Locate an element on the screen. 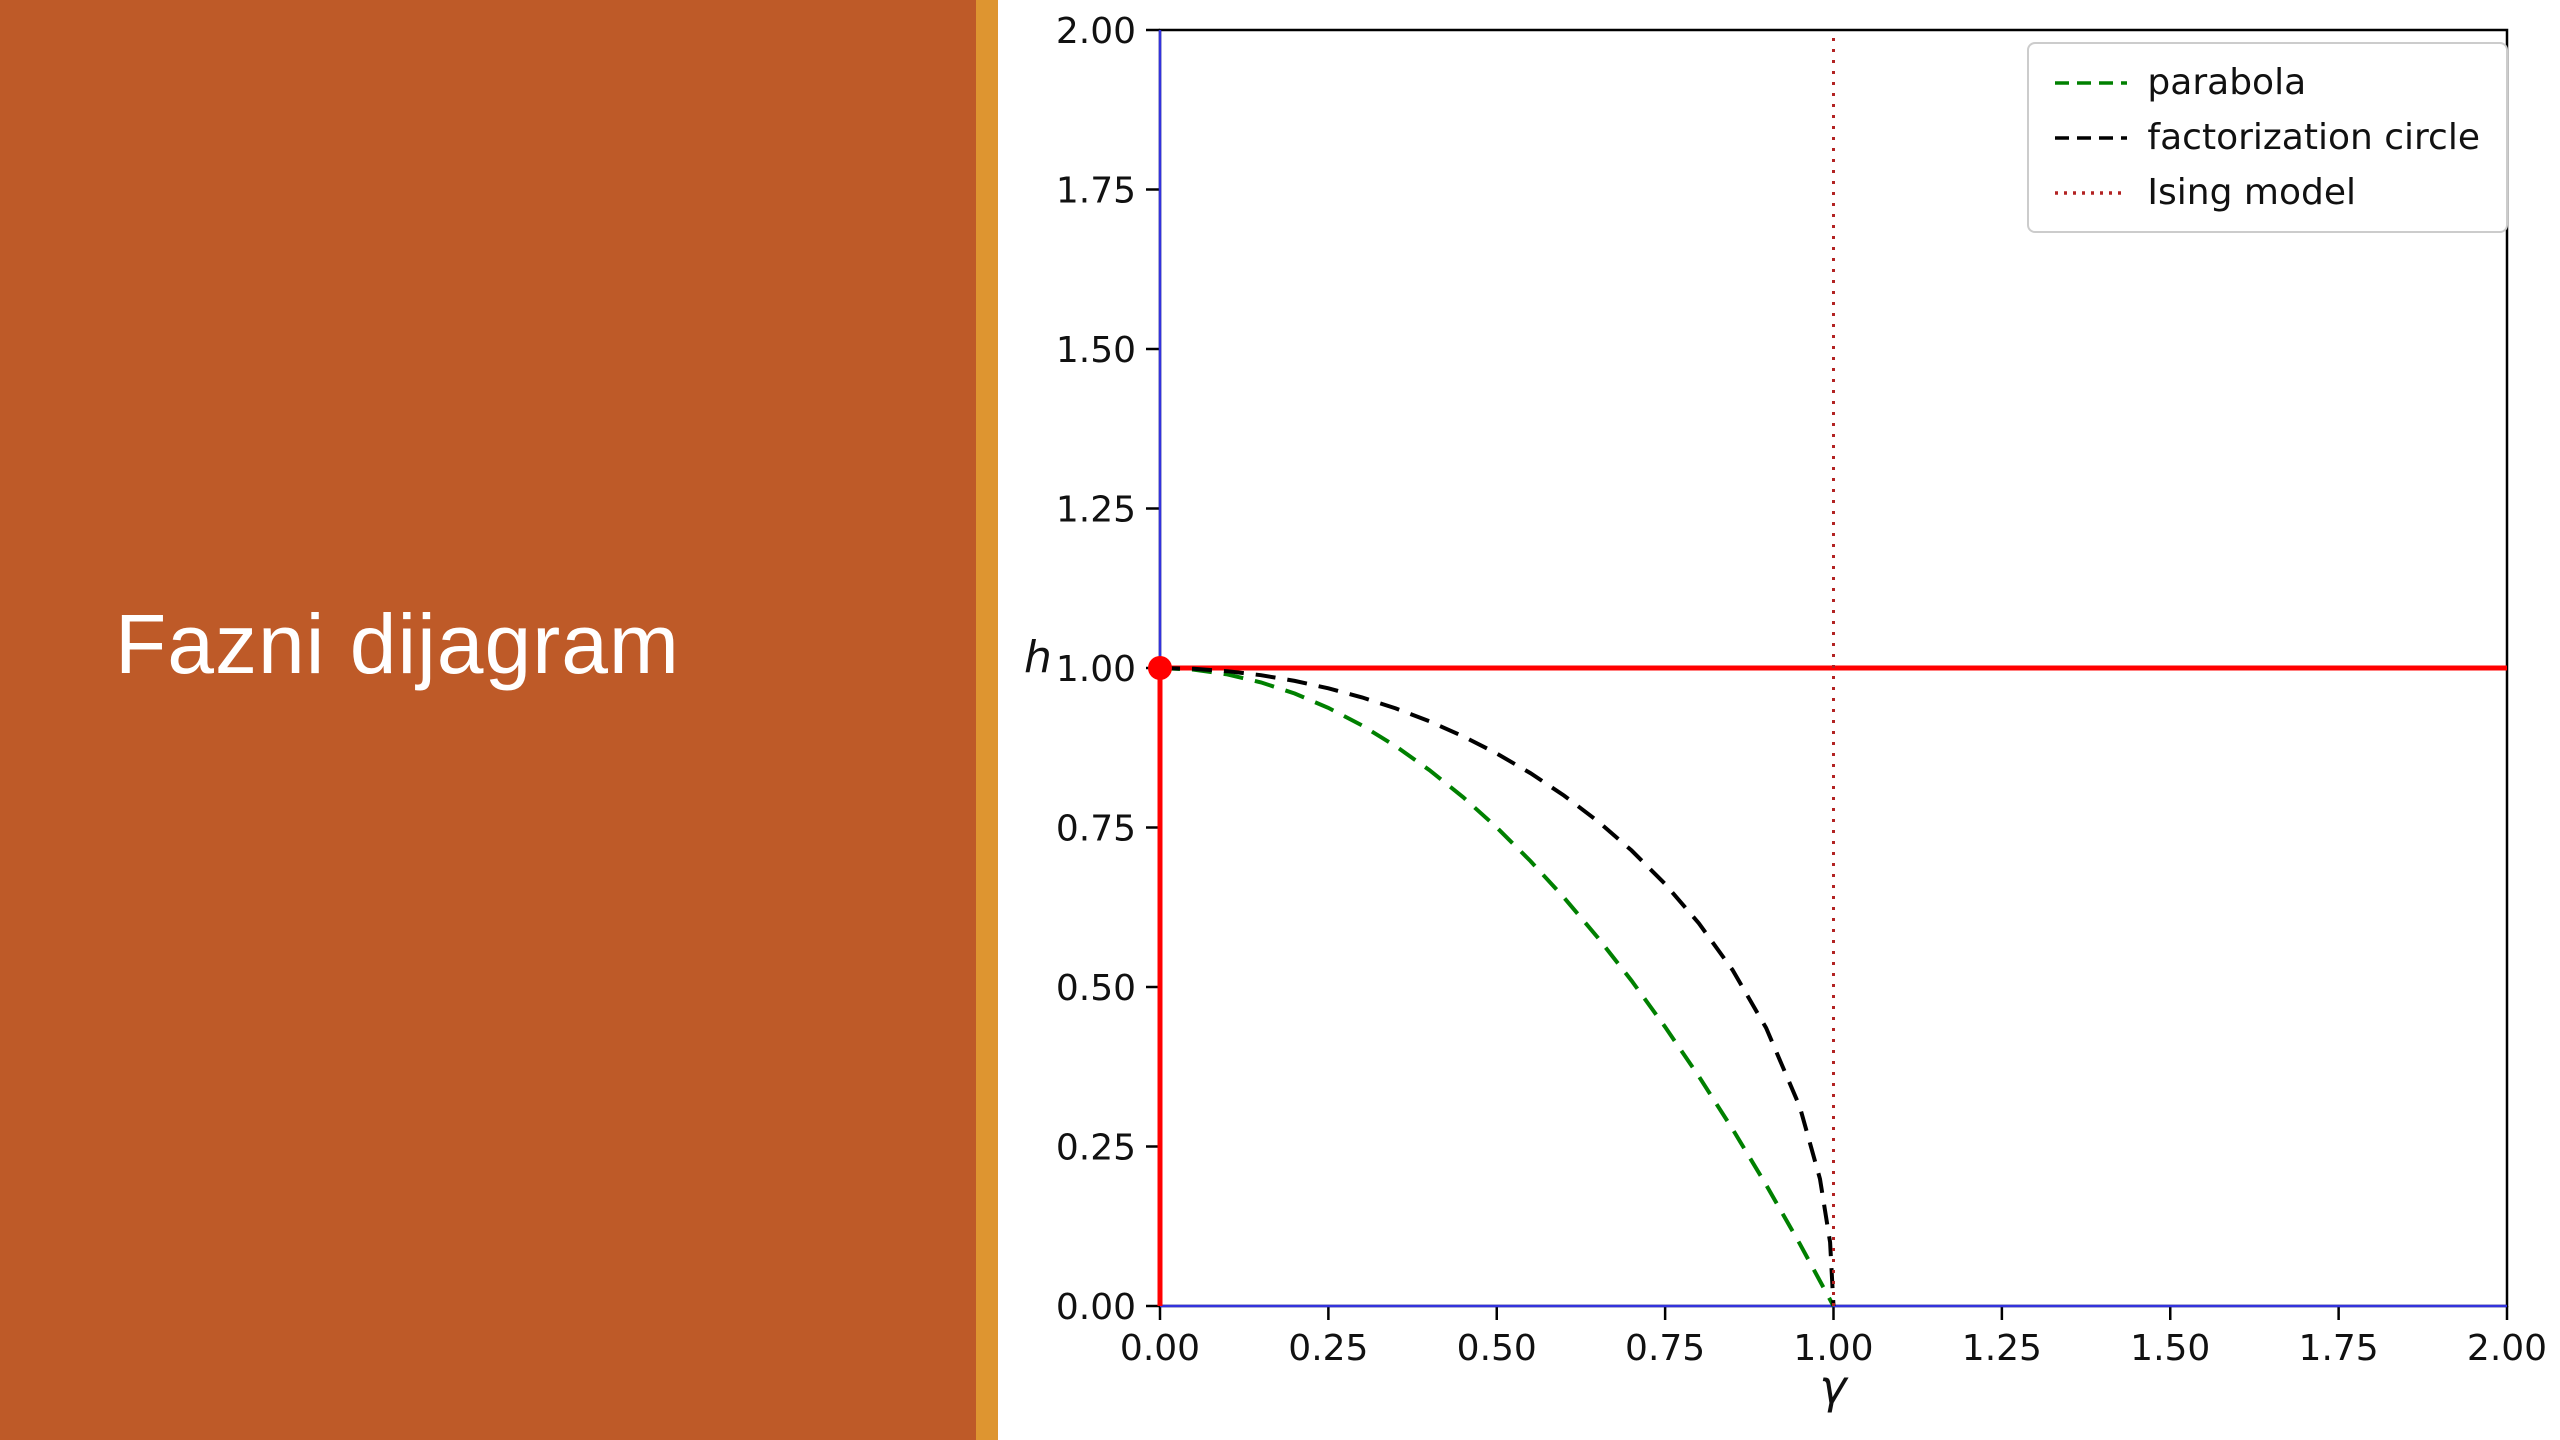 The height and width of the screenshot is (1440, 2560). legend-label: Ising model is located at coordinates (2252, 192).